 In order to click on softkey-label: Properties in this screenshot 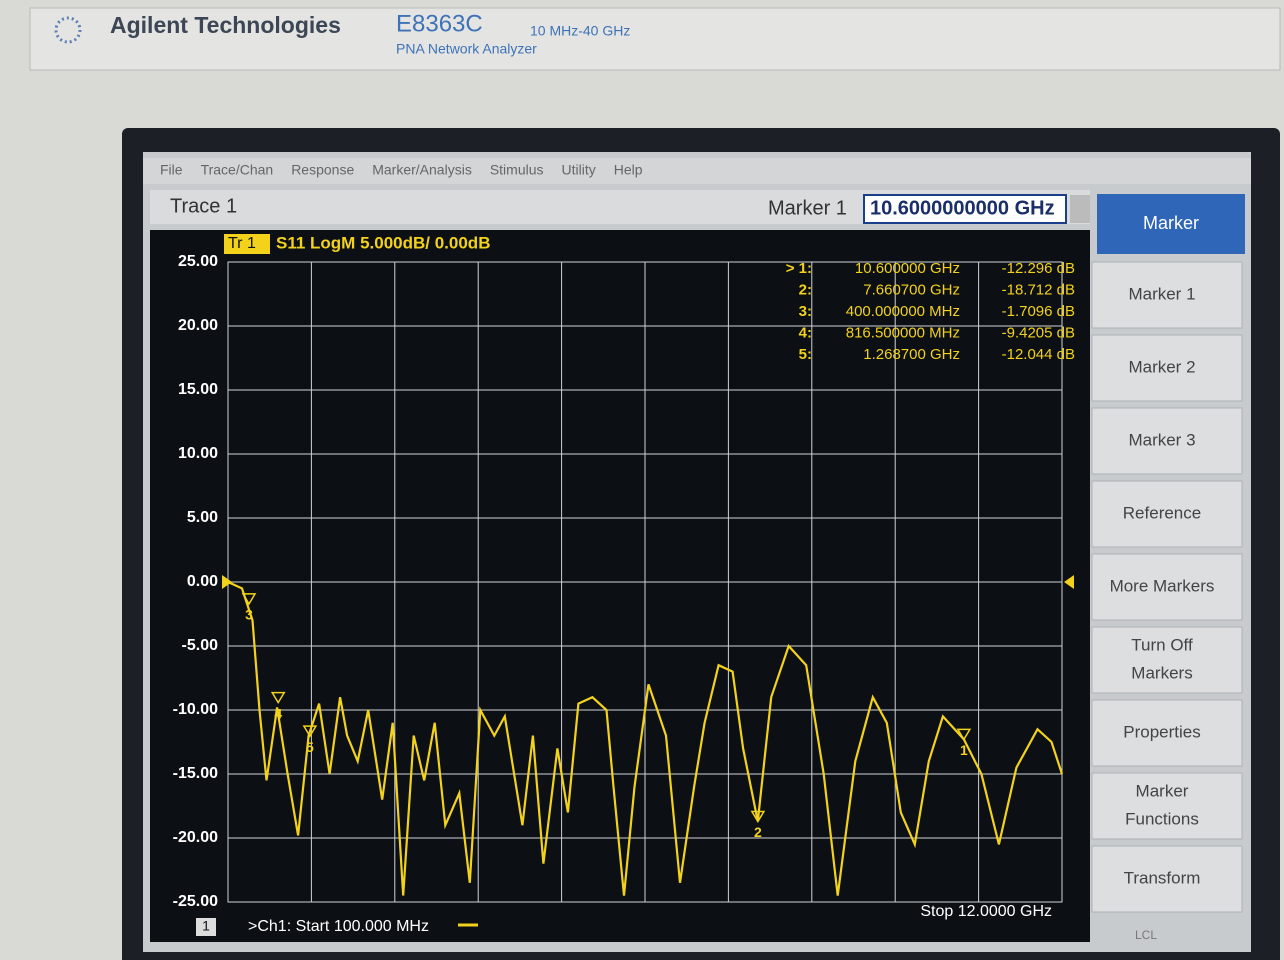, I will do `click(1161, 731)`.